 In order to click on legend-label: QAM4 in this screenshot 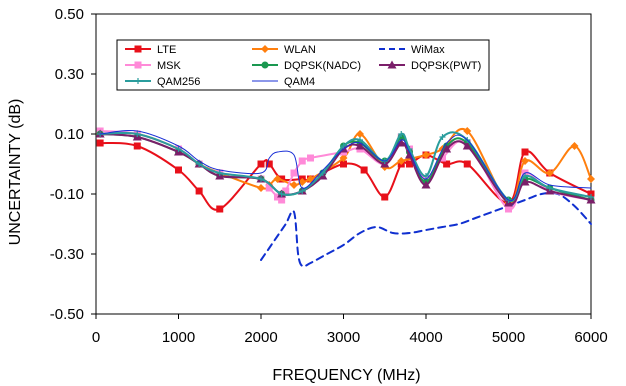, I will do `click(299, 82)`.